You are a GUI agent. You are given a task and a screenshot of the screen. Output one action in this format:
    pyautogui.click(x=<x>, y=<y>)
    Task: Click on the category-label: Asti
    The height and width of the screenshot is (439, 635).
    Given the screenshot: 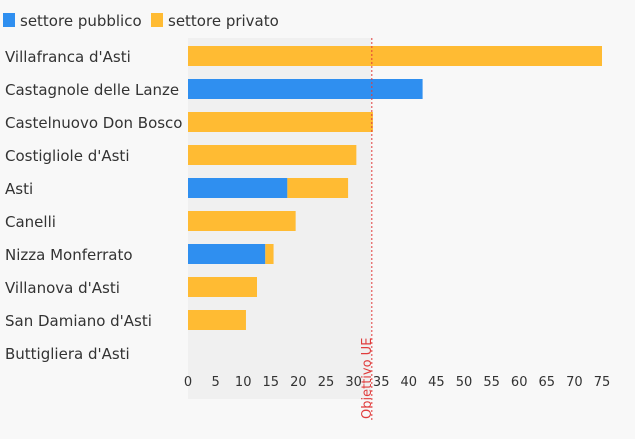 What is the action you would take?
    pyautogui.click(x=19, y=189)
    